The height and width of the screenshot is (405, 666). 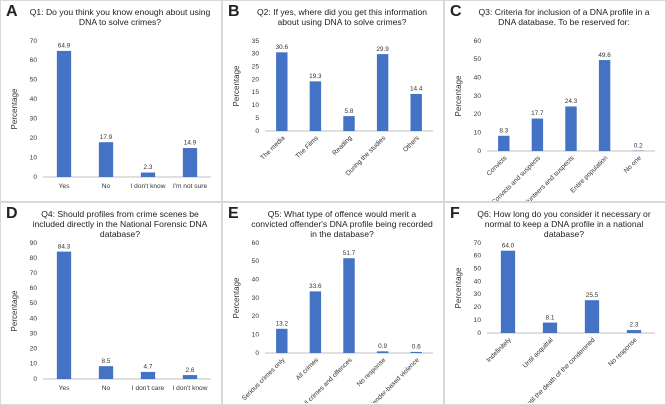 I want to click on value-label: 17.9, so click(x=106, y=137).